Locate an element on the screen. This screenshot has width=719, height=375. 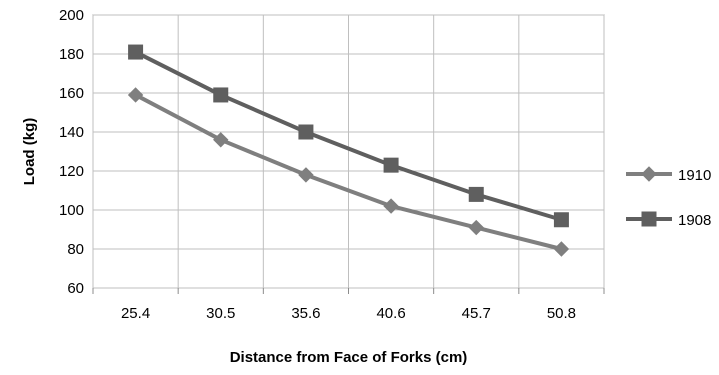
x-tick-label: 50.8 is located at coordinates (561, 313).